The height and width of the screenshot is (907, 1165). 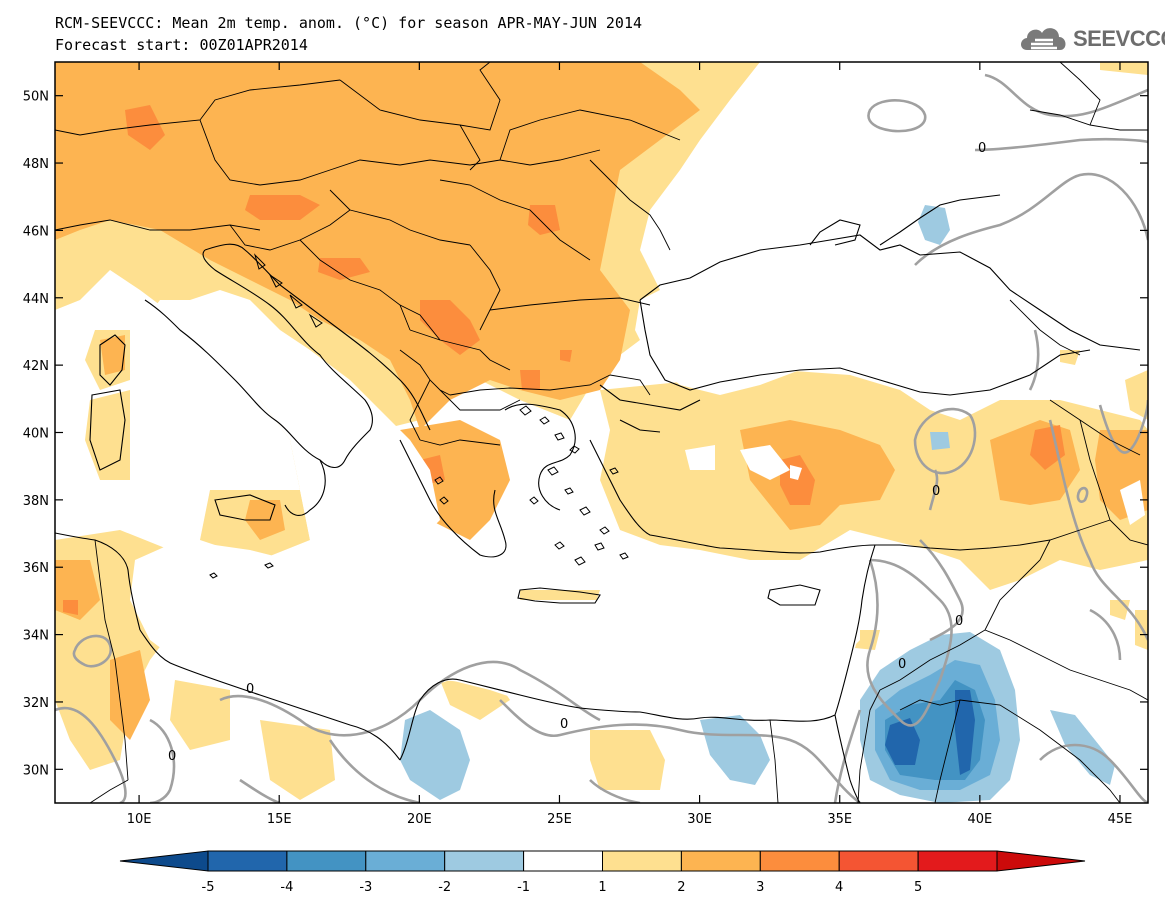 I want to click on lon-tick-label: 40E, so click(x=979, y=819).